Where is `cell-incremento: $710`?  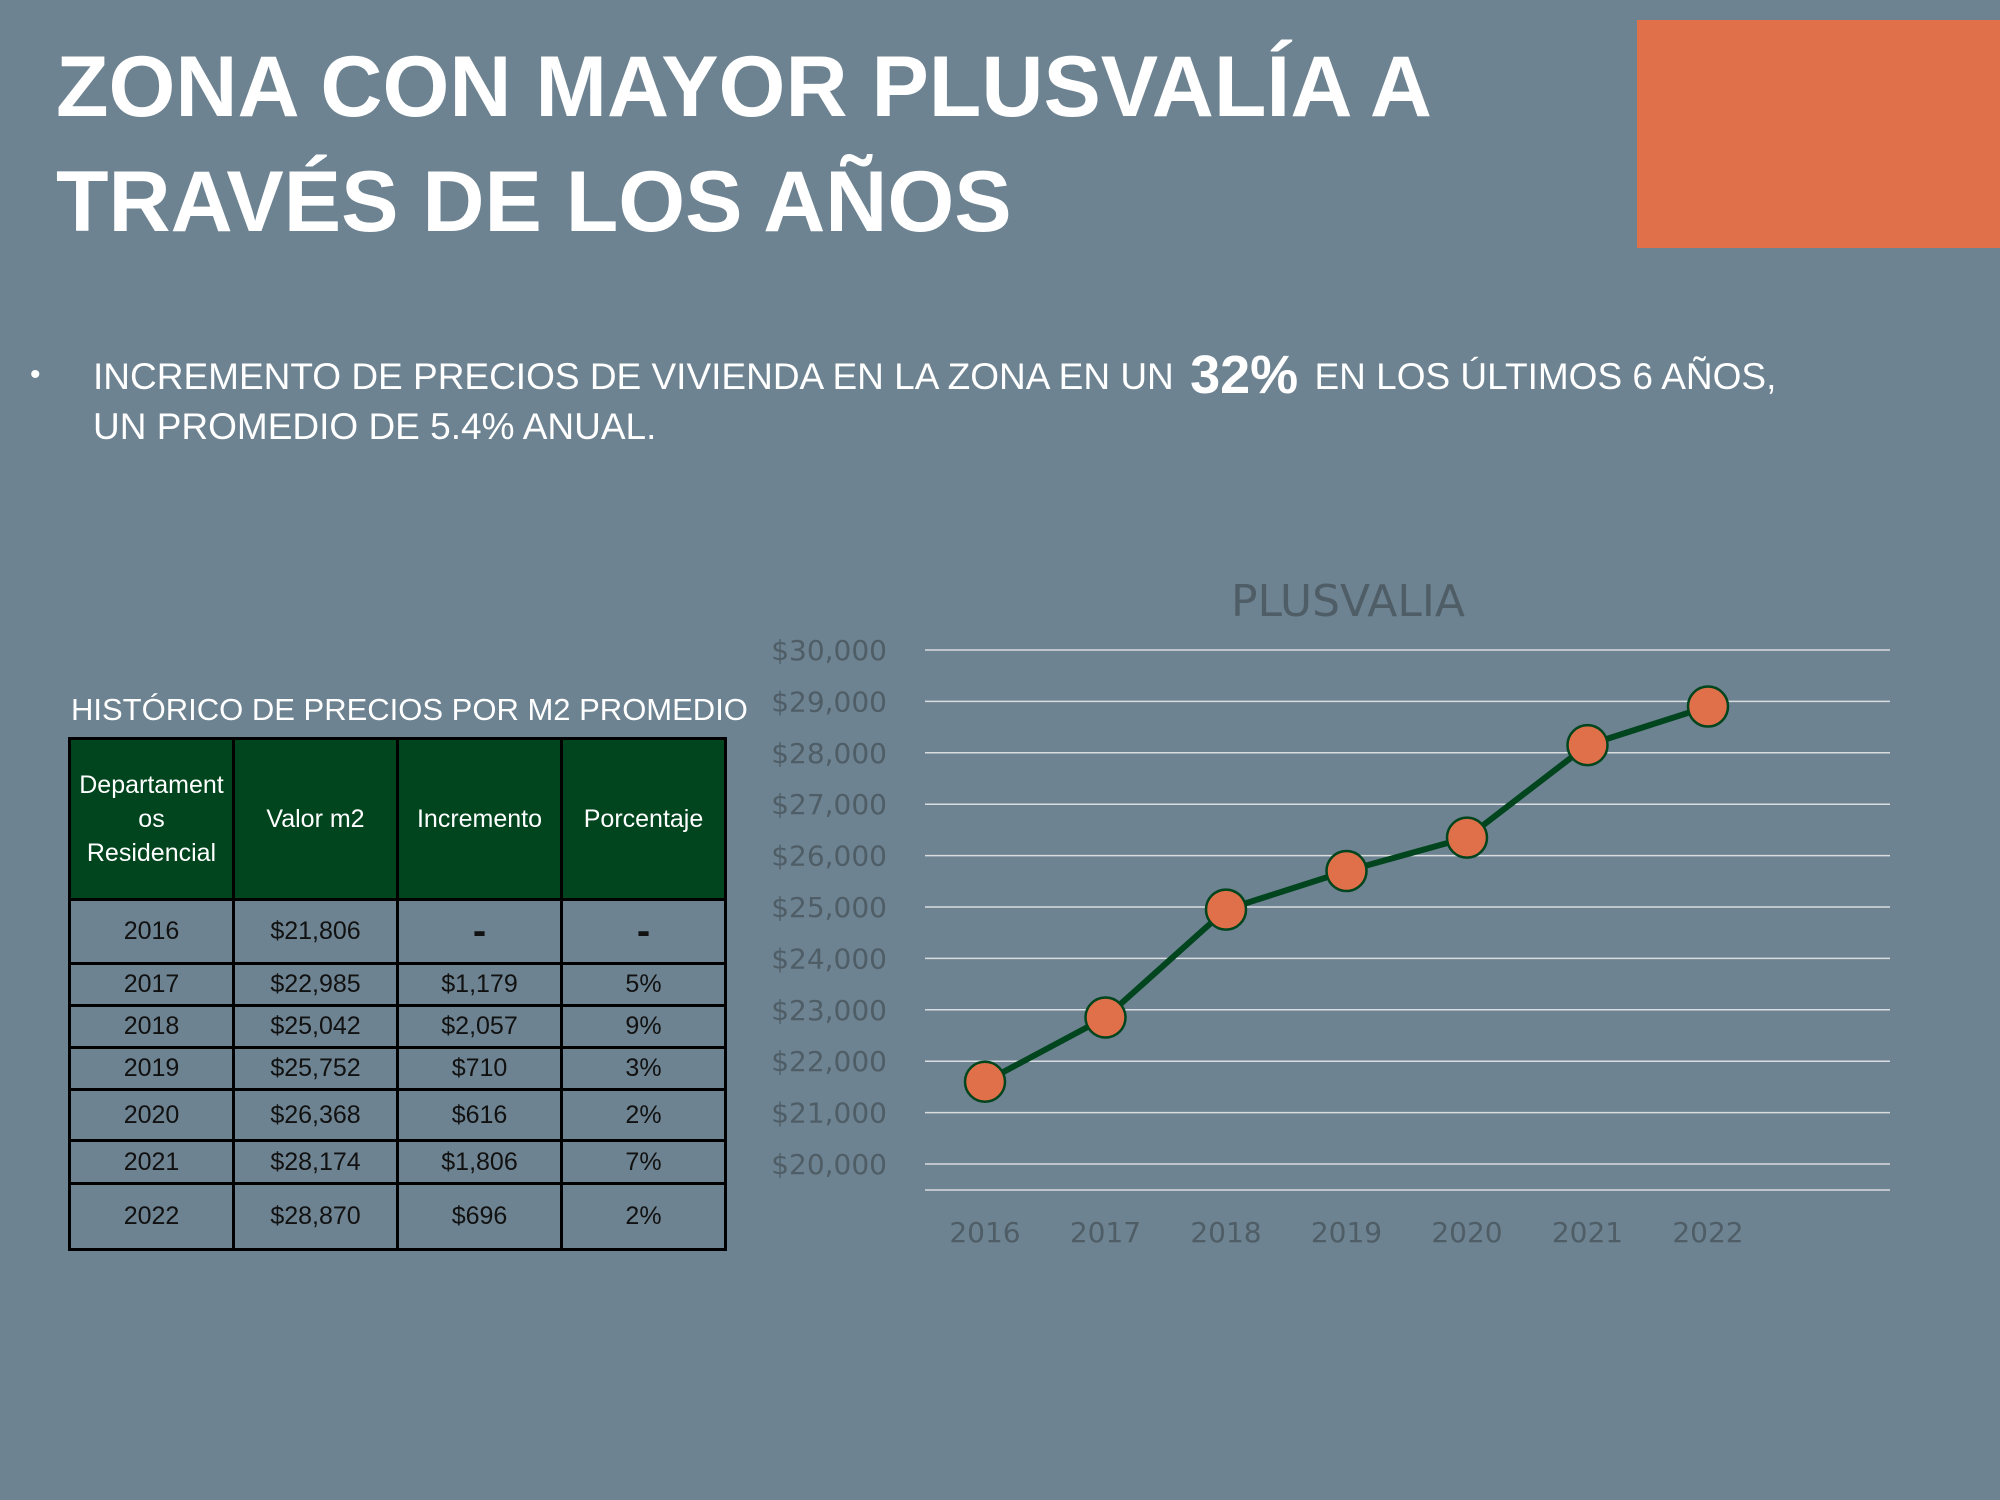
cell-incremento: $710 is located at coordinates (479, 1068).